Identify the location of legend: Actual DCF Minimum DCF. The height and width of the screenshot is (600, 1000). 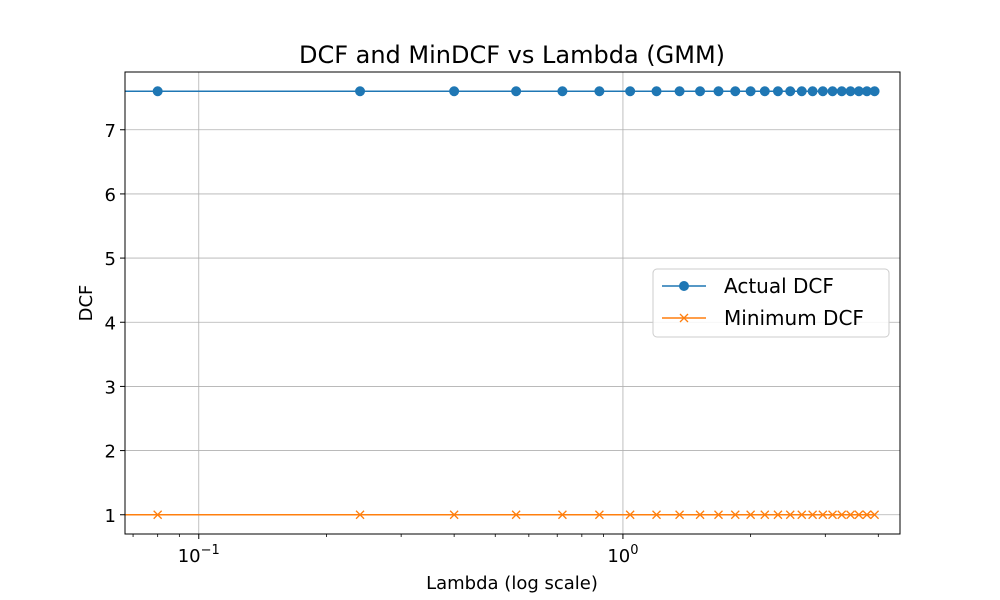
(771, 303).